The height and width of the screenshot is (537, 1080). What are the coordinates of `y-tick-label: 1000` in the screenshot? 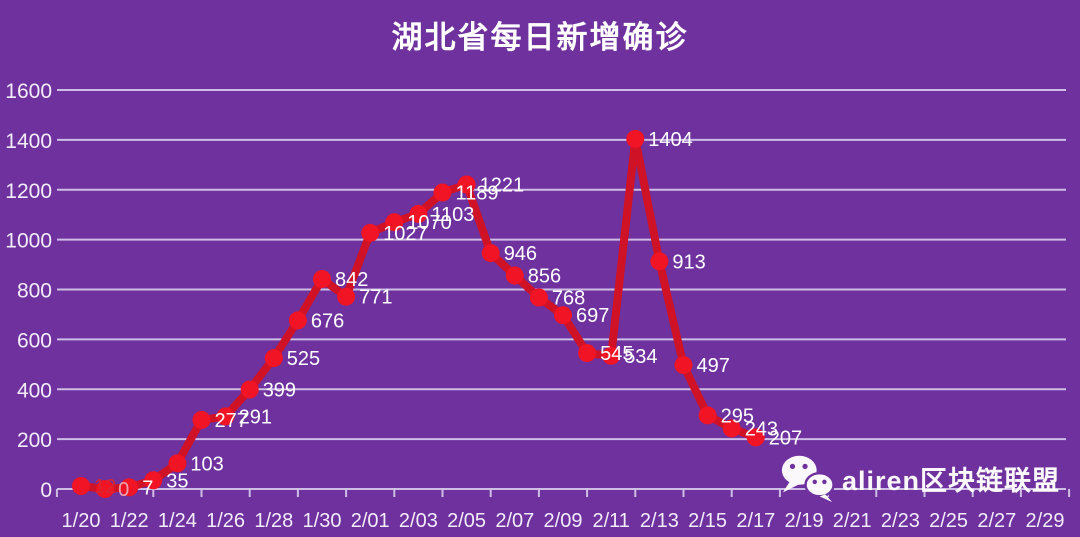 It's located at (28, 241).